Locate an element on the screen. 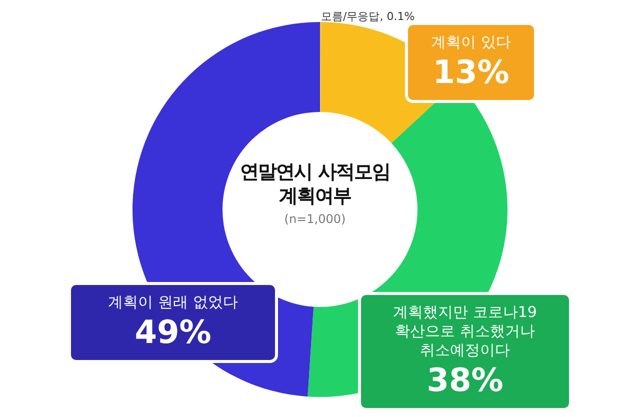  slice-label: 계획이 원래 없었다 is located at coordinates (173, 302).